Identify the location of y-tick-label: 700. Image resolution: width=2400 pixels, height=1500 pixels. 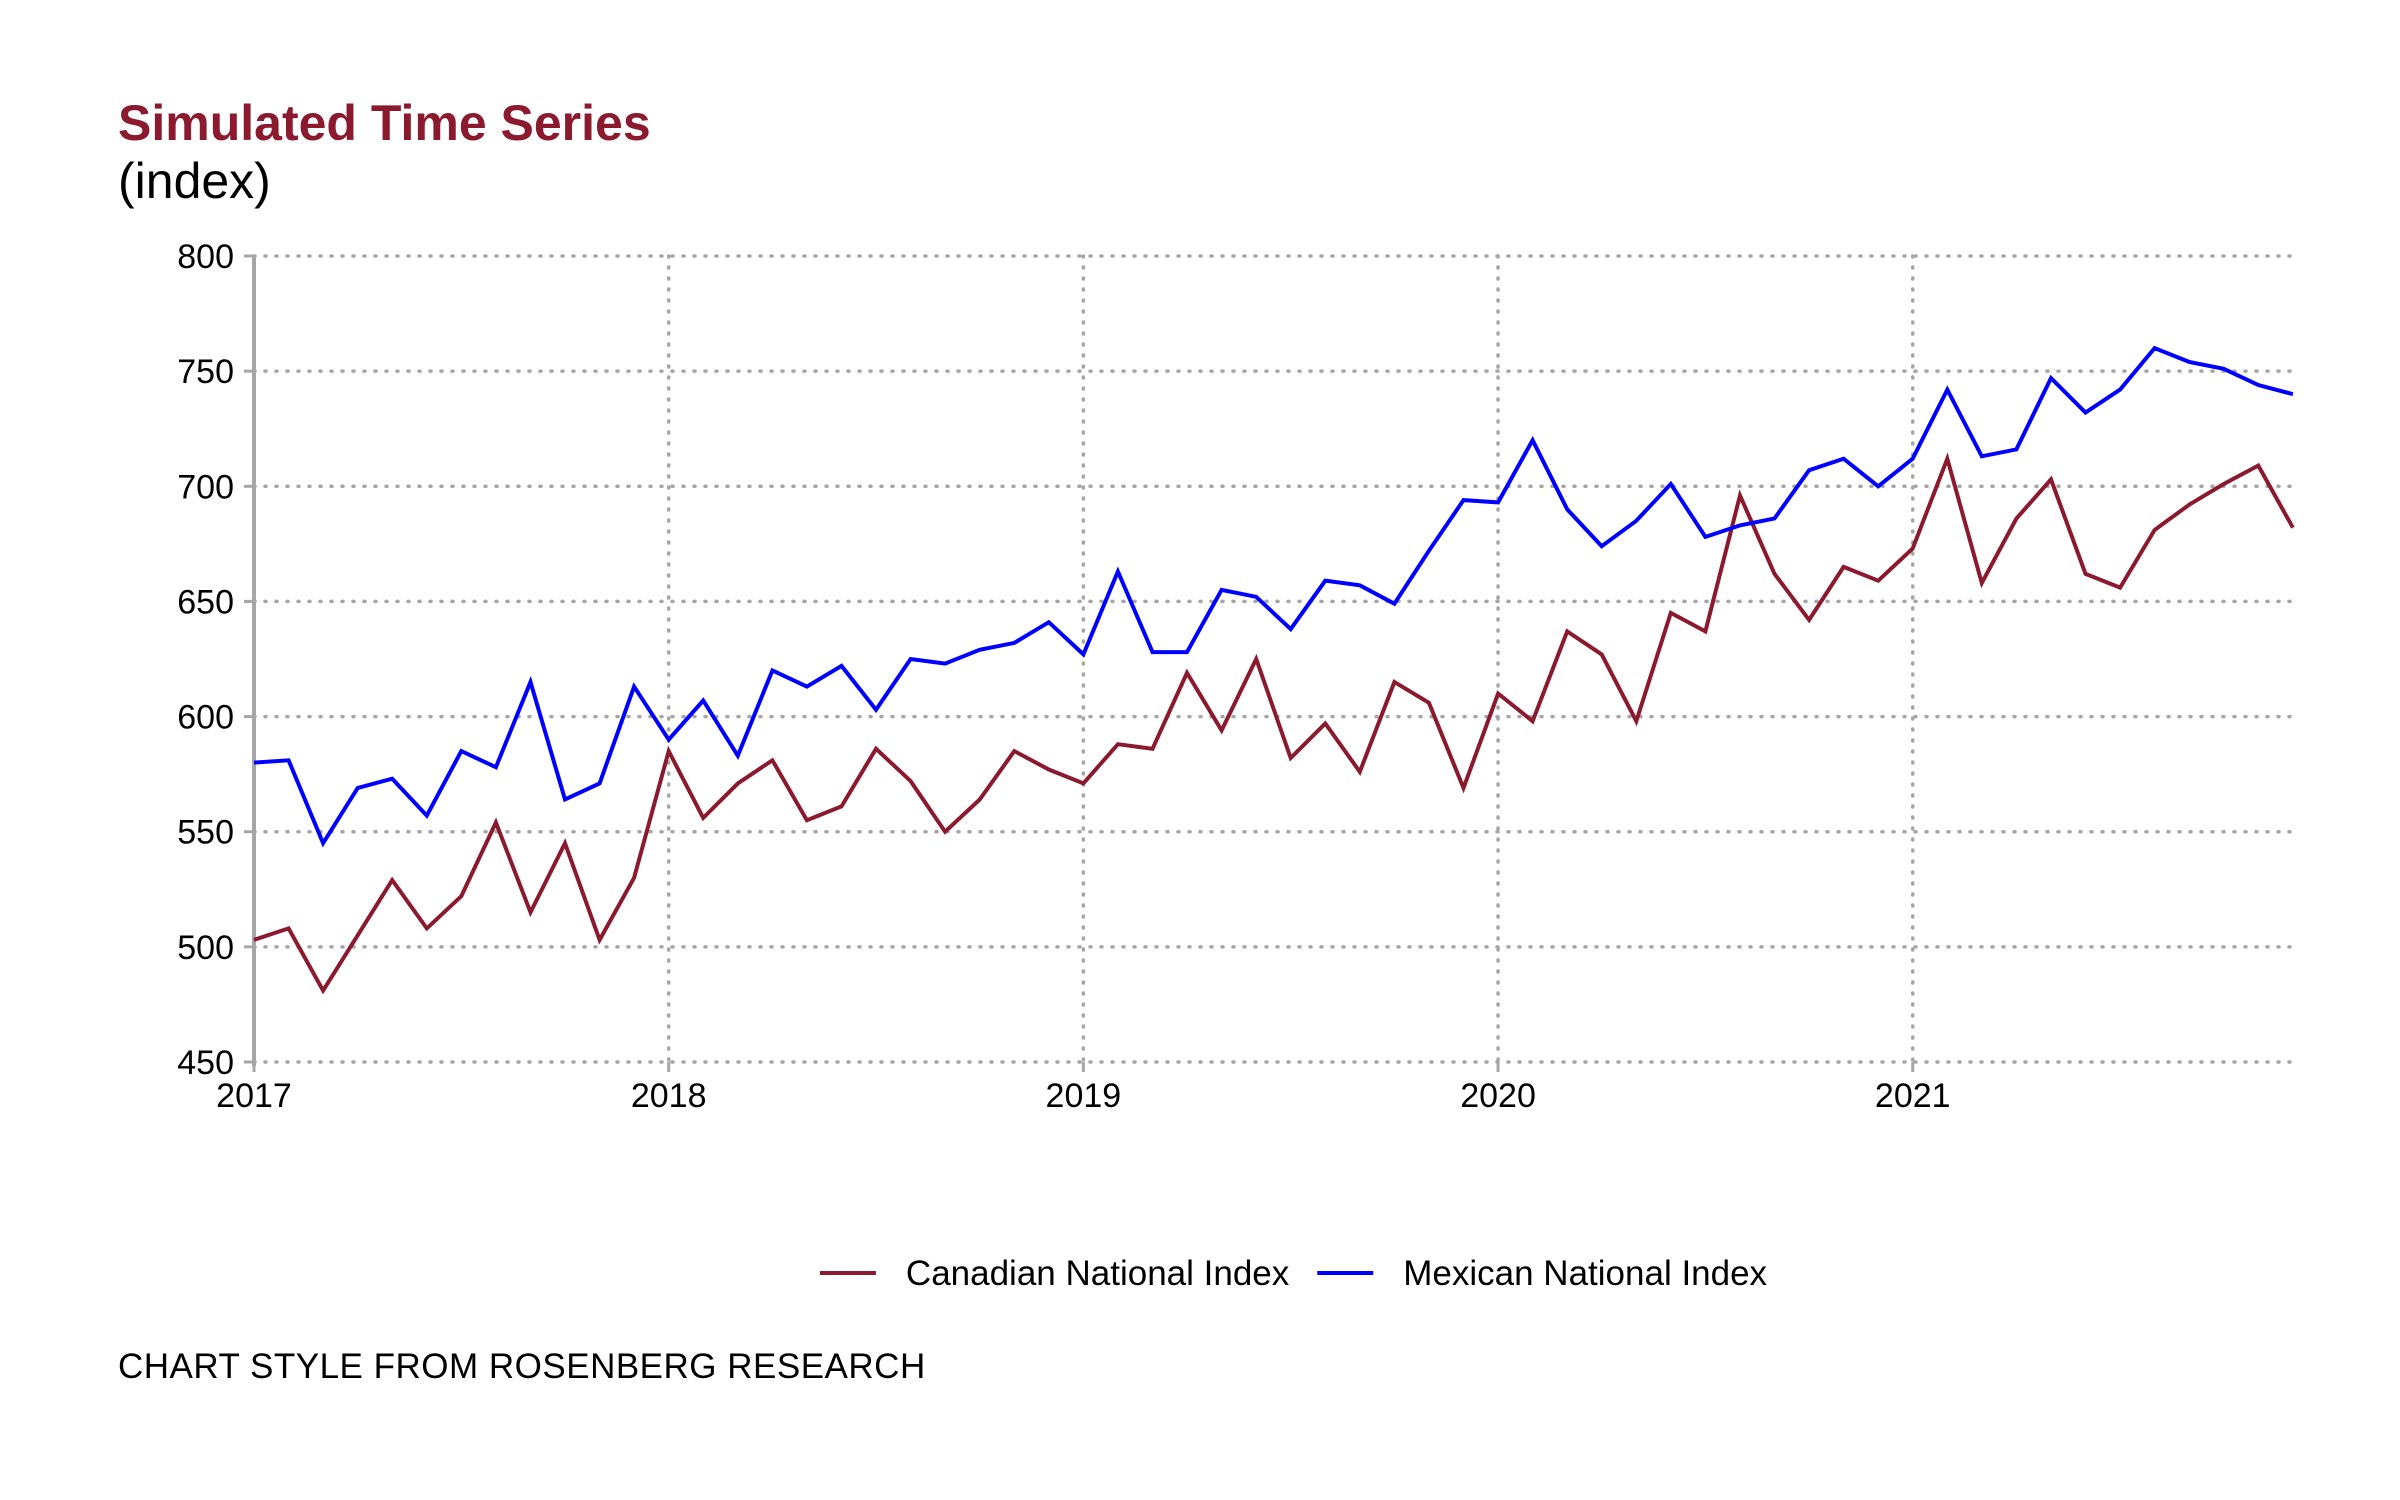
(205, 487).